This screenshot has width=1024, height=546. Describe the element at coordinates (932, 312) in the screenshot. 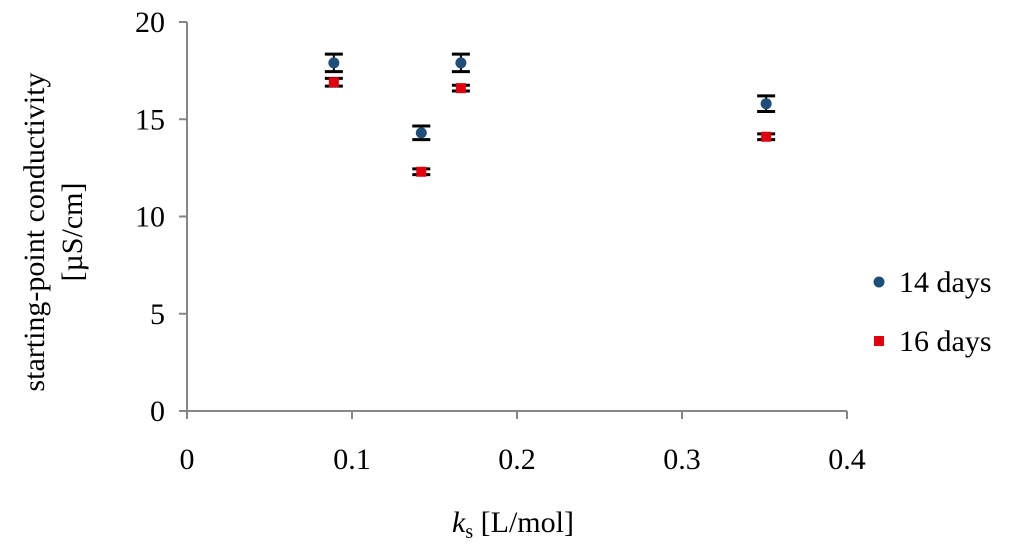

I see `legend: 14 days 16 days` at that location.